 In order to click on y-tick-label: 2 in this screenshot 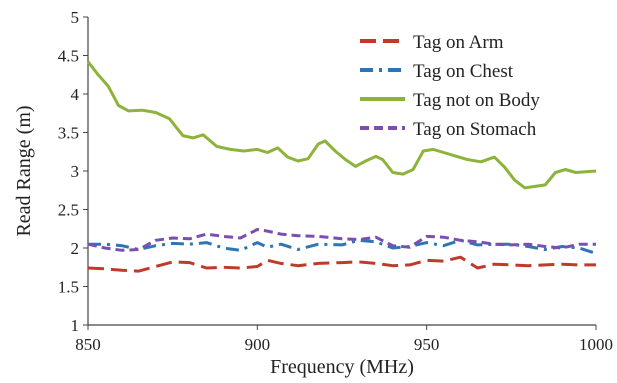, I will do `click(75, 248)`.